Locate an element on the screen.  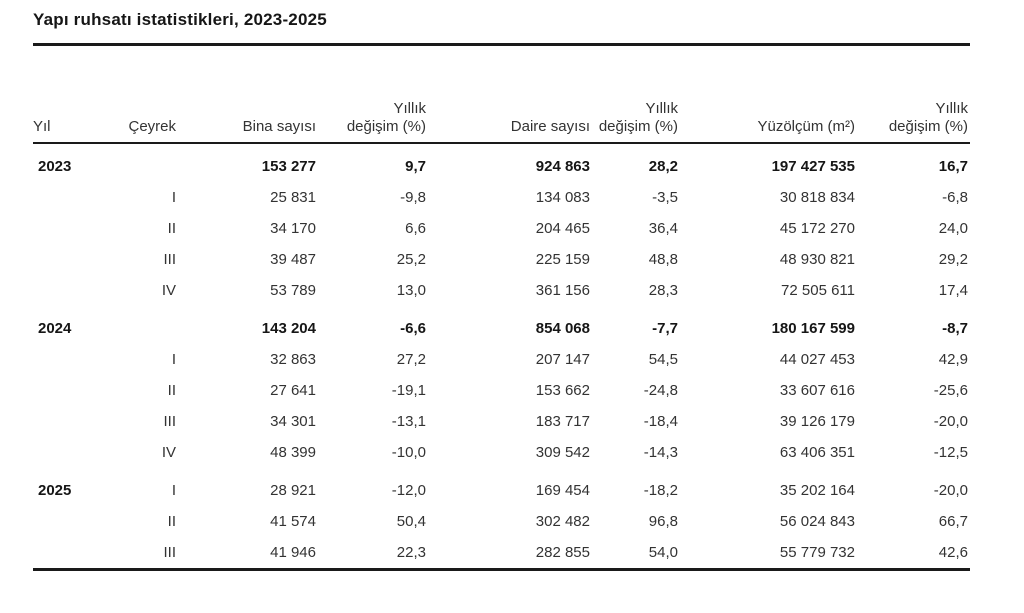
floor-area-annual-change-cell: -6,8 is located at coordinates (955, 197).